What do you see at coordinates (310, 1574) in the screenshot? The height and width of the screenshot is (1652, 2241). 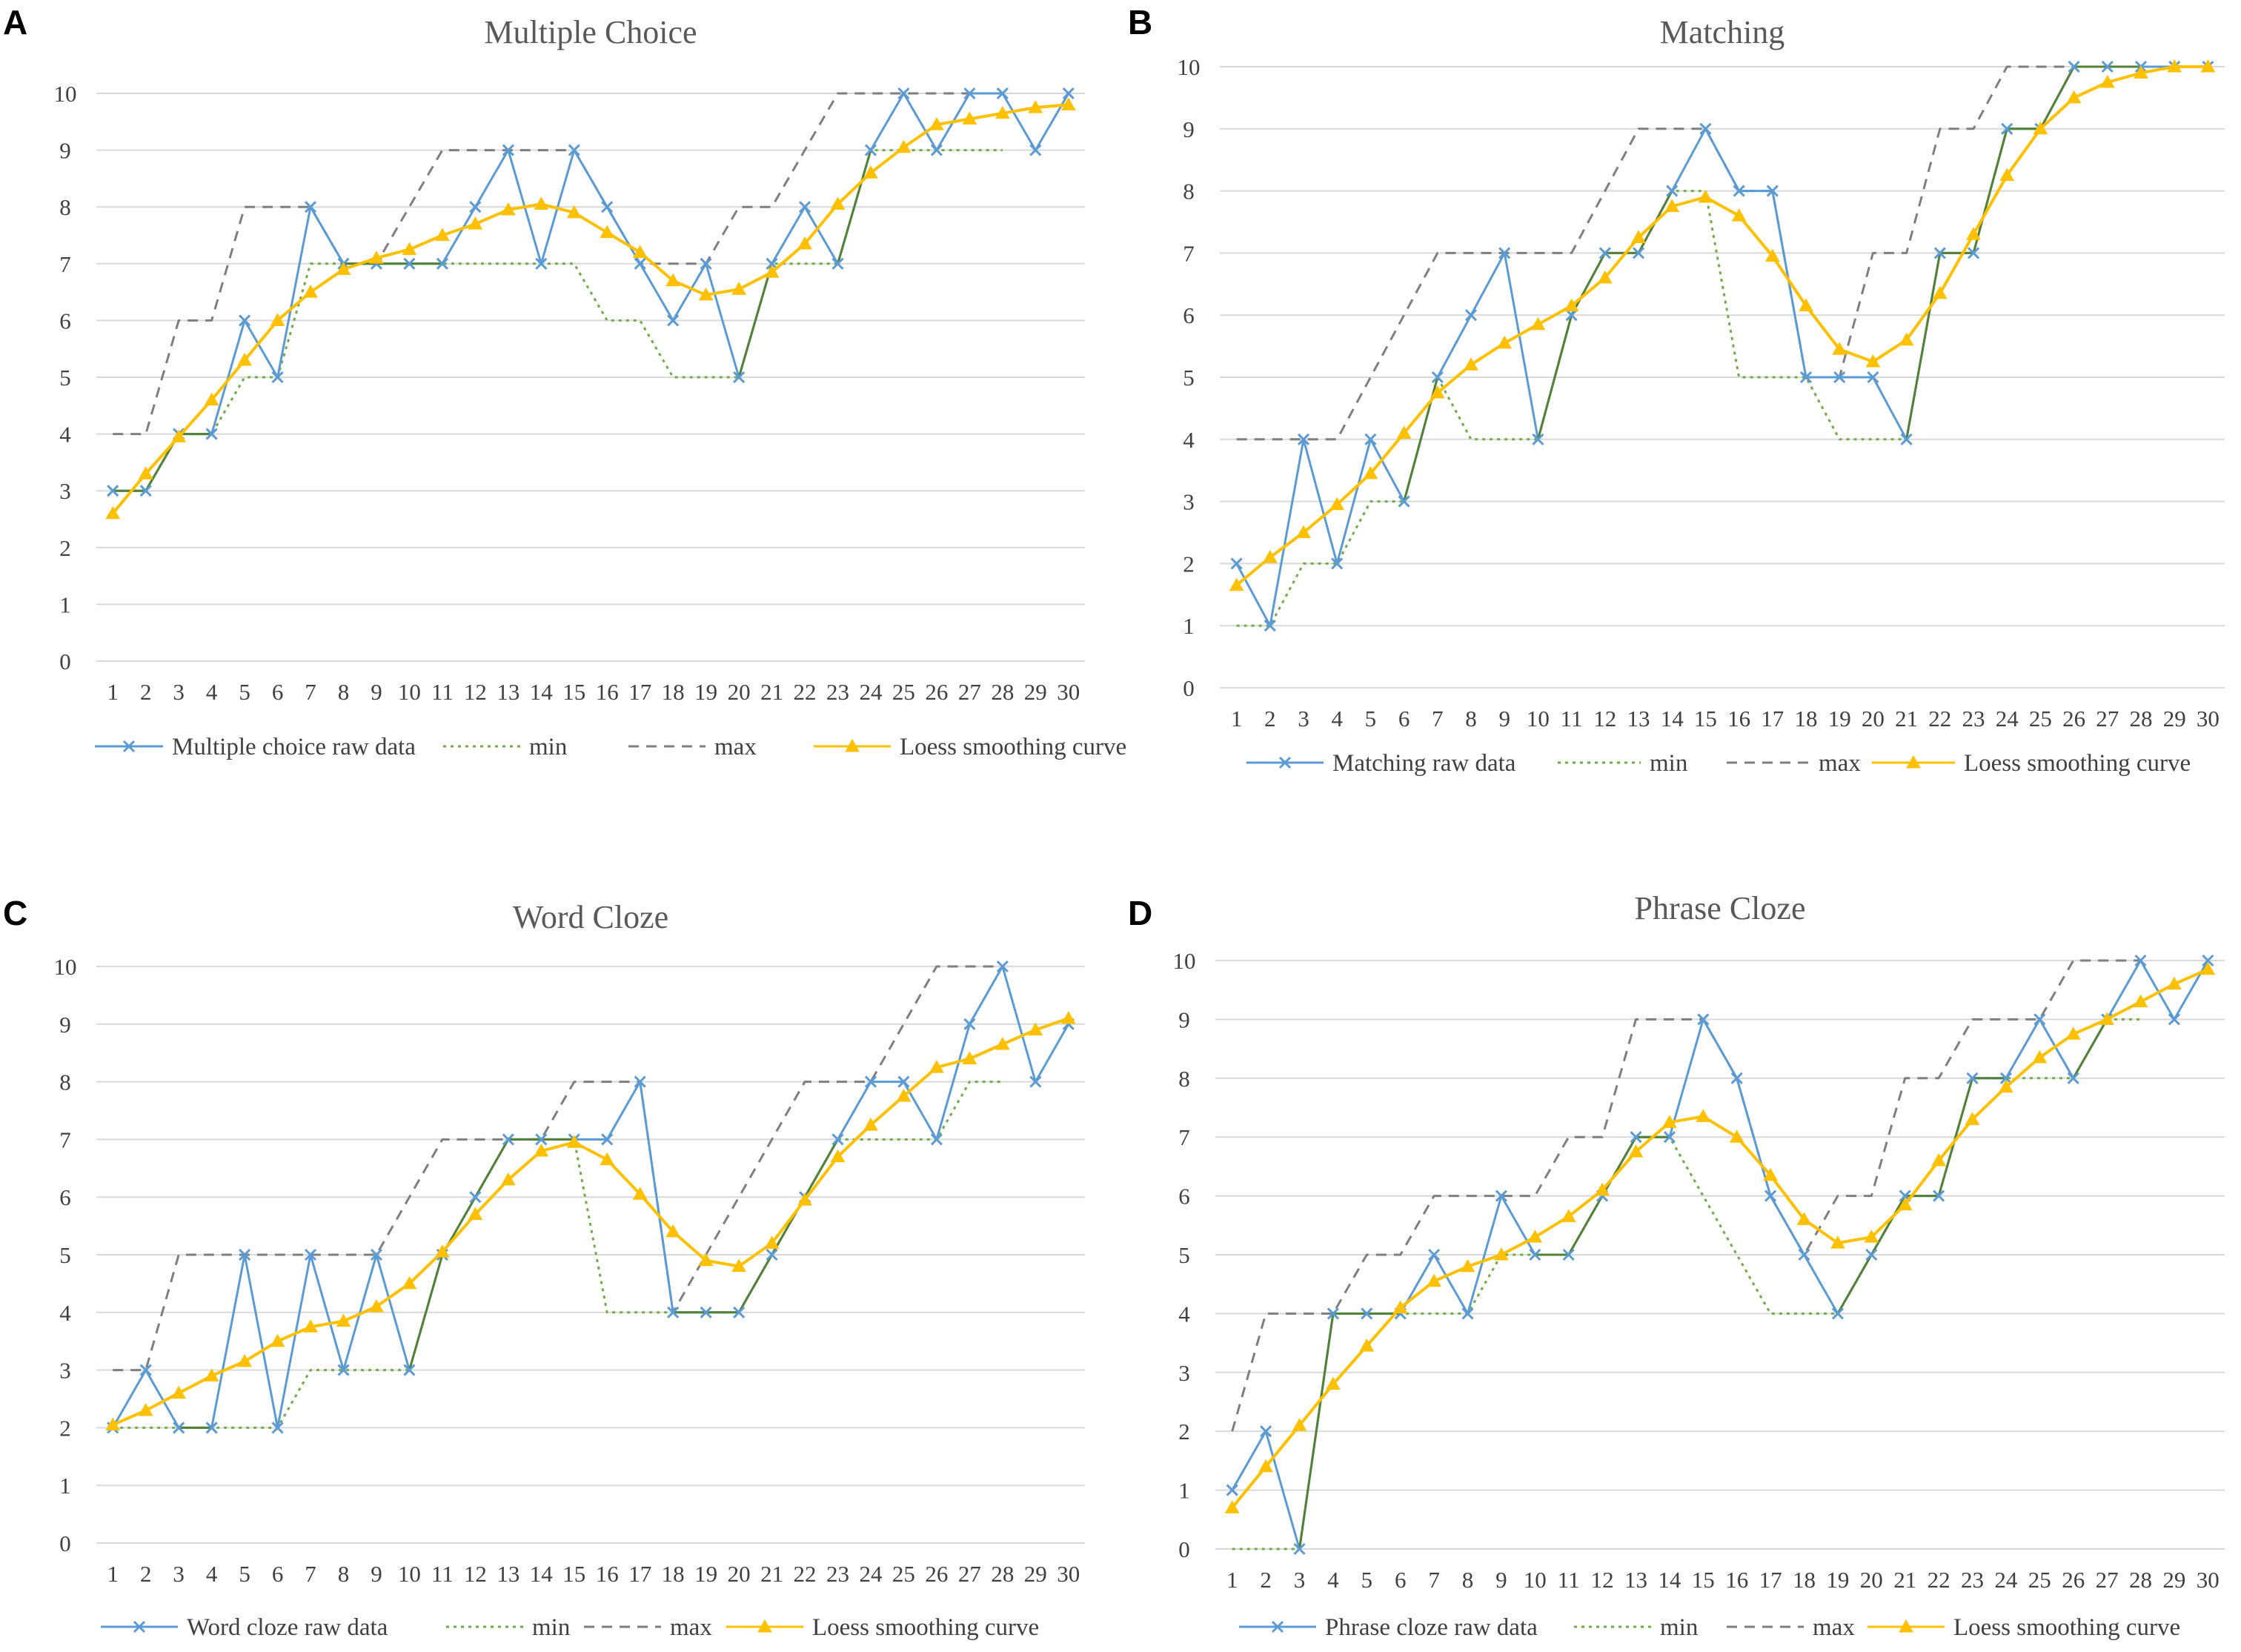 I see `x-tick-label: 7` at bounding box center [310, 1574].